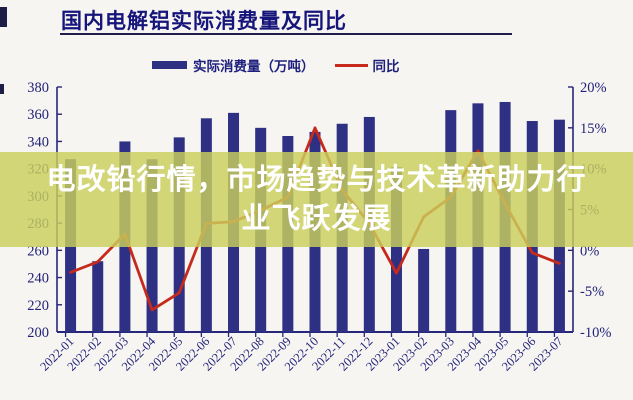  What do you see at coordinates (2, 89) in the screenshot?
I see `edge-artifact-left` at bounding box center [2, 89].